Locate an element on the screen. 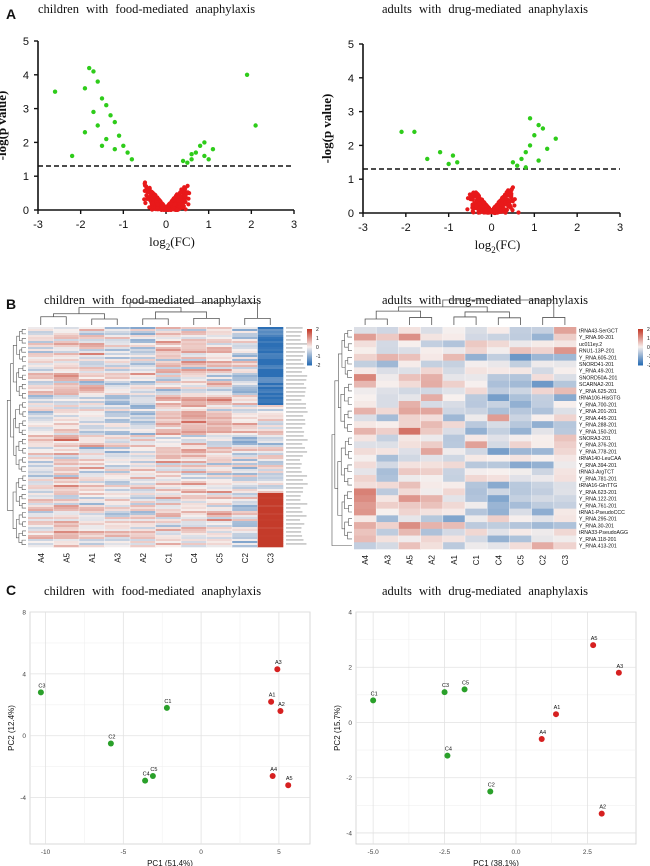 The image size is (650, 866). x-tick-label: -2 is located at coordinates (81, 225).